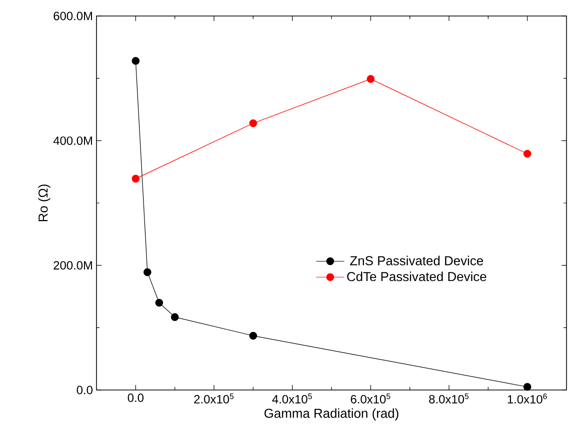 The width and height of the screenshot is (568, 446). What do you see at coordinates (84, 390) in the screenshot?
I see `y-tick-label: 0.0` at bounding box center [84, 390].